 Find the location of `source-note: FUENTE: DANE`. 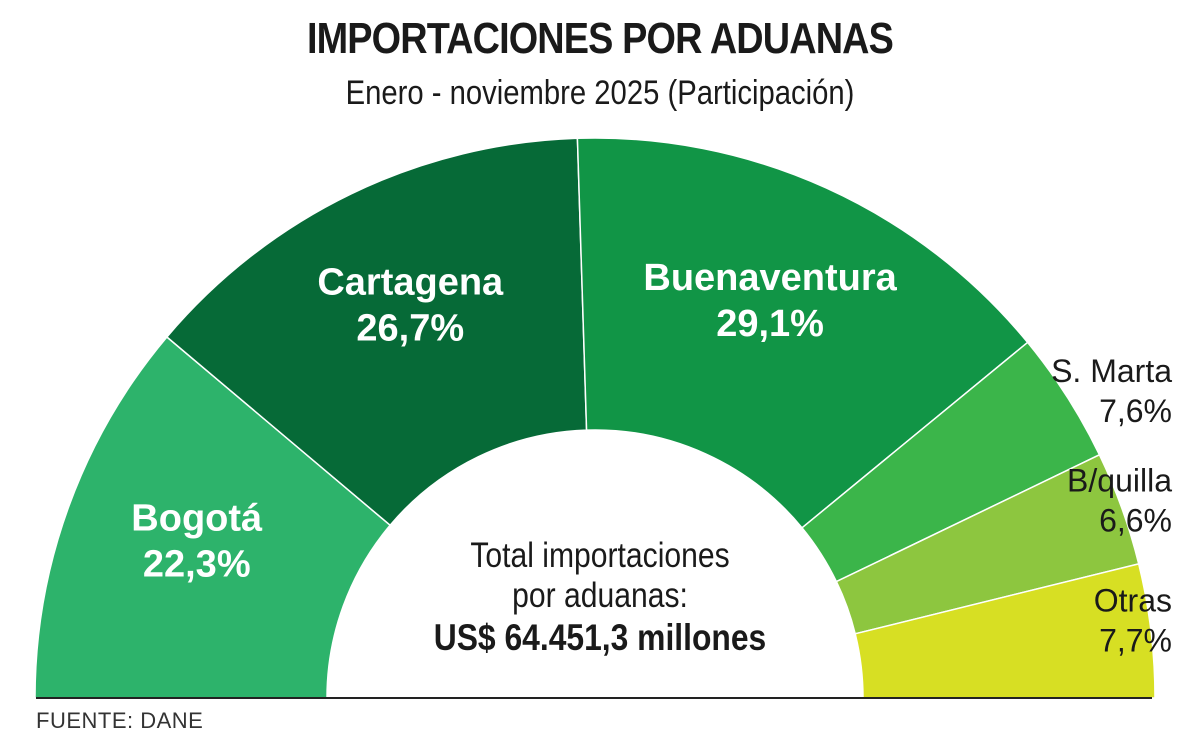

source-note: FUENTE: DANE is located at coordinates (120, 720).